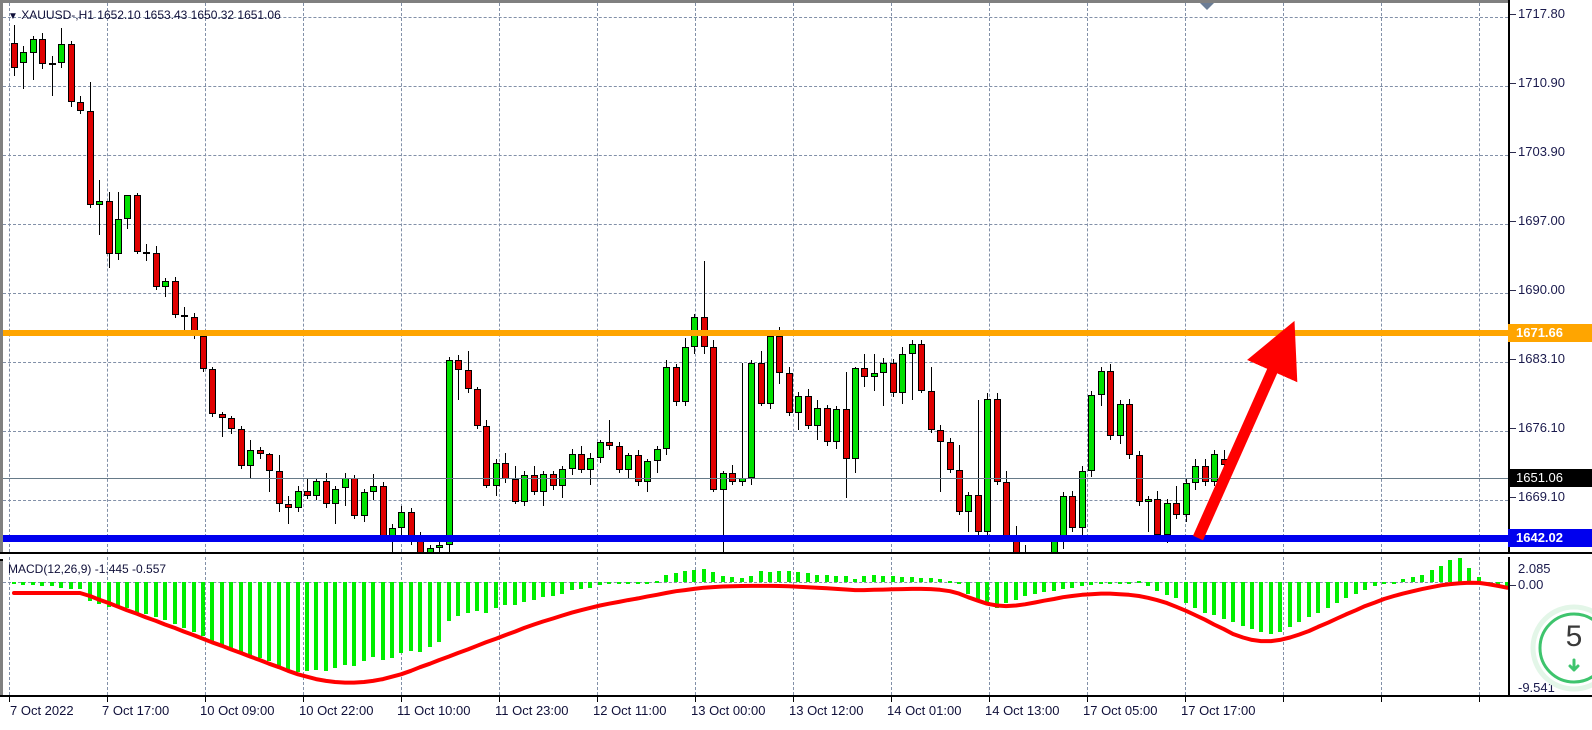  I want to click on price-axis-label: 1710.90, so click(1541, 82).